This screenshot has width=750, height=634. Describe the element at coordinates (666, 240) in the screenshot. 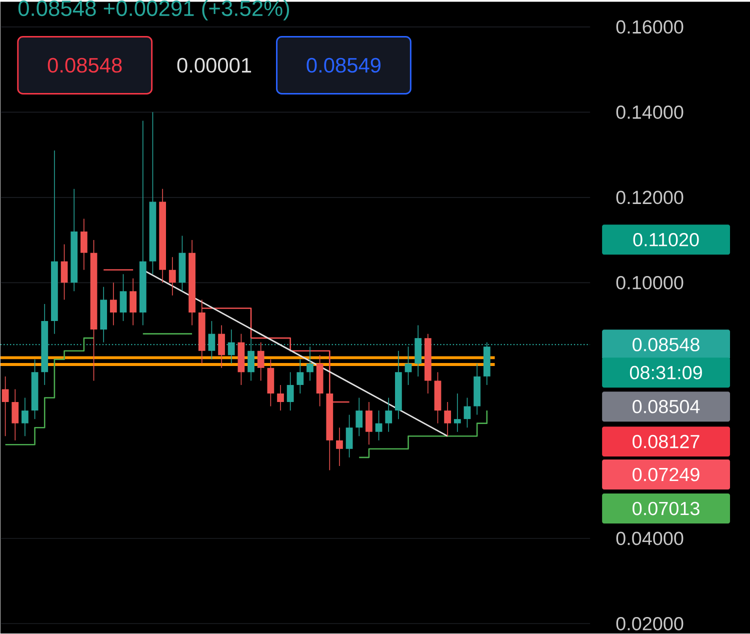

I see `text: 0.11020` at that location.